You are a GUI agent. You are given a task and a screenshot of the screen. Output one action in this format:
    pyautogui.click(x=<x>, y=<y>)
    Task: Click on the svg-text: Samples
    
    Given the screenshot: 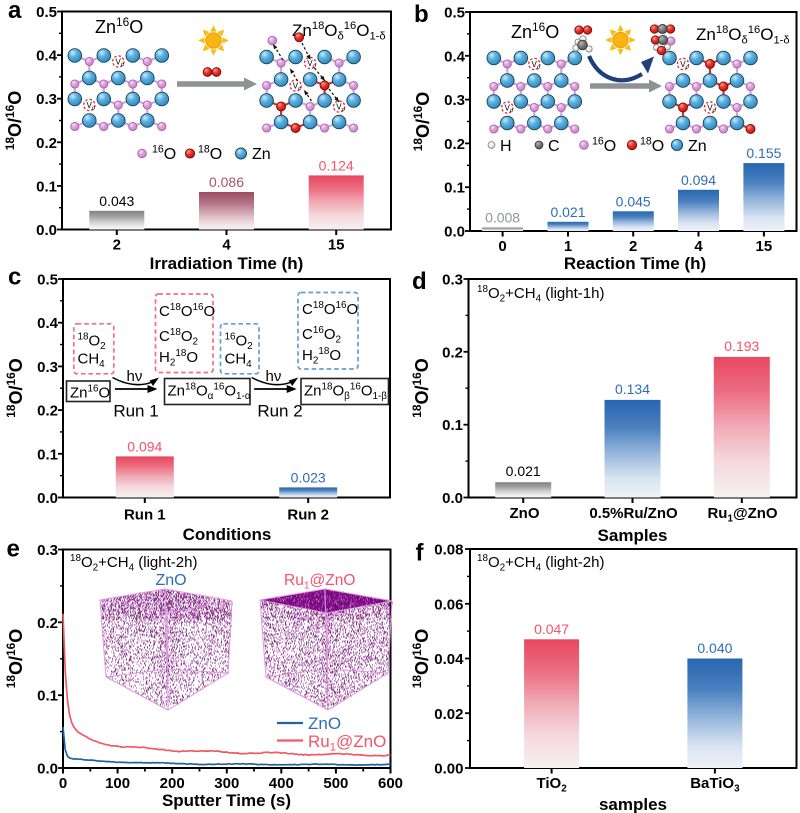 What is the action you would take?
    pyautogui.click(x=633, y=535)
    